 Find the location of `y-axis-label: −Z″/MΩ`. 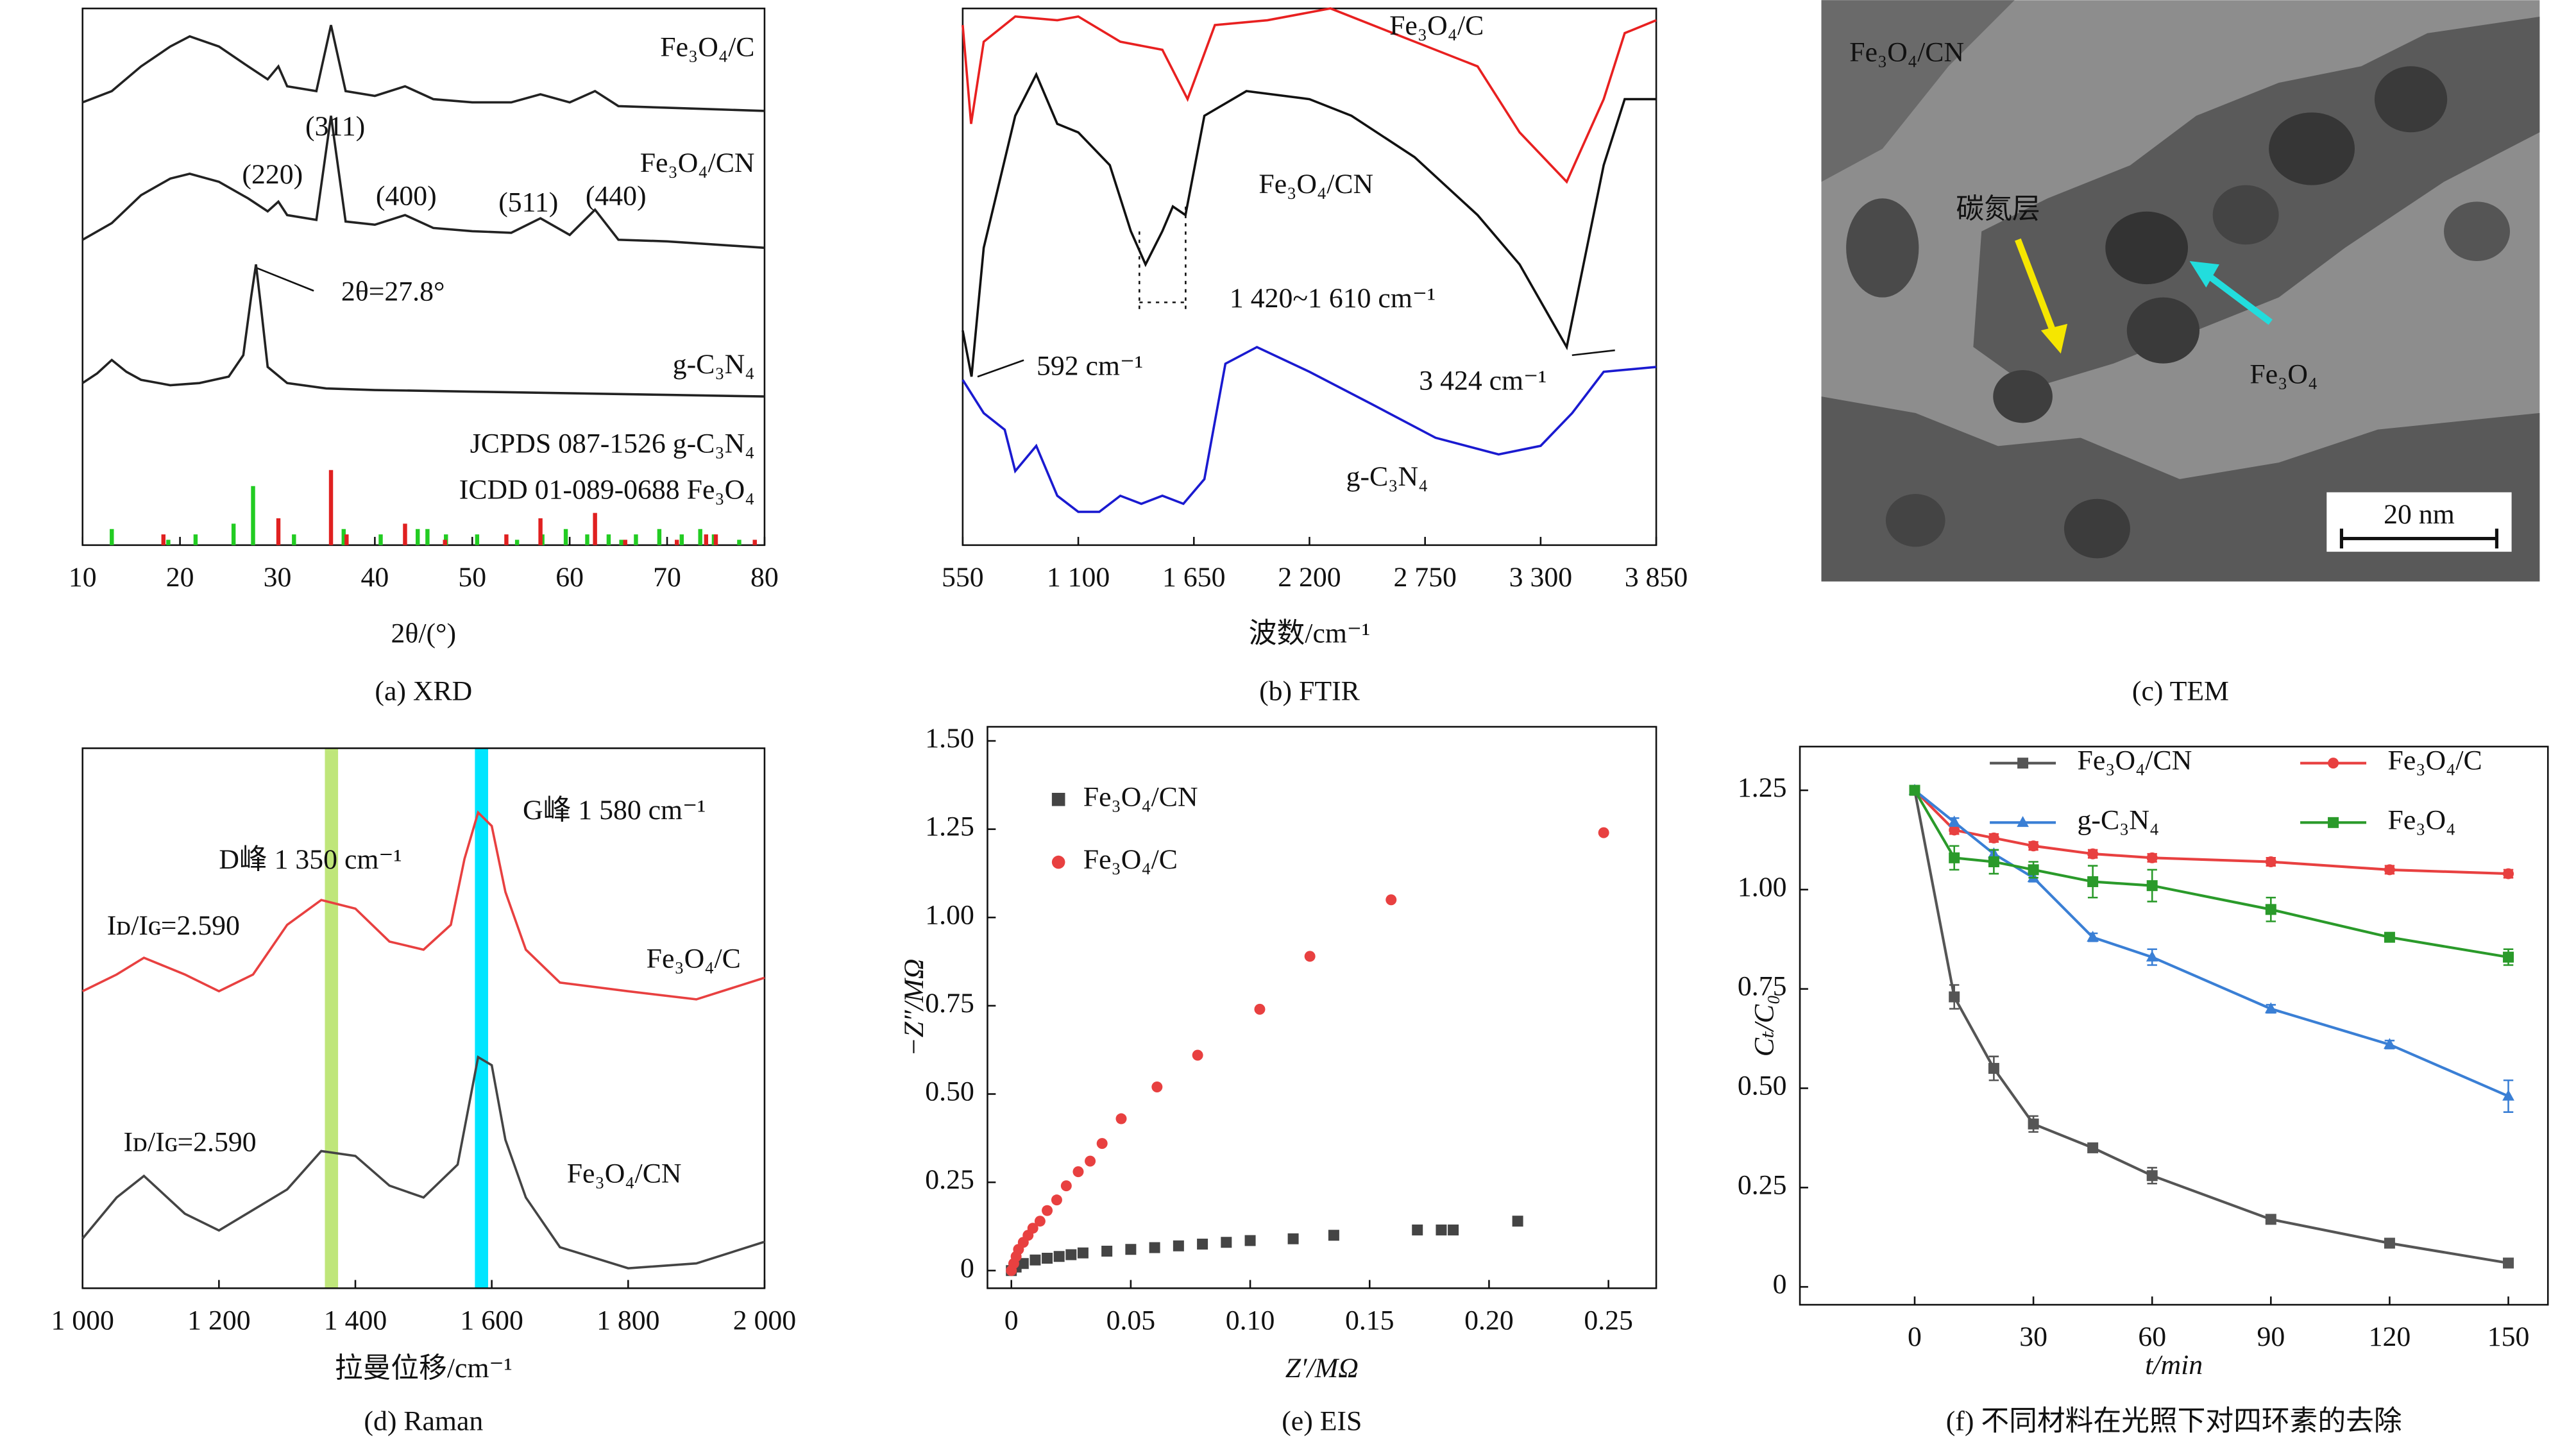

y-axis-label: −Z″/MΩ is located at coordinates (914, 1007).